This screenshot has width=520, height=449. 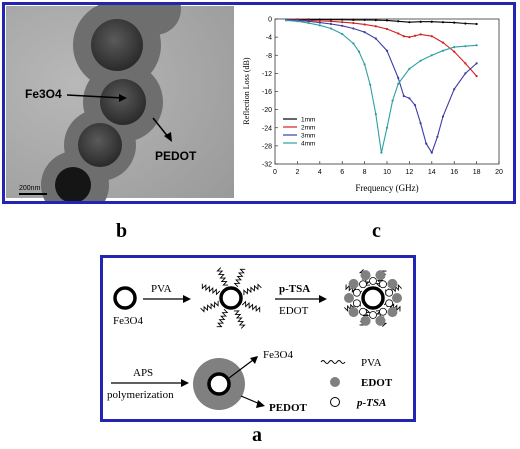 What do you see at coordinates (335, 402) in the screenshot?
I see `legend-ptsa-symbol` at bounding box center [335, 402].